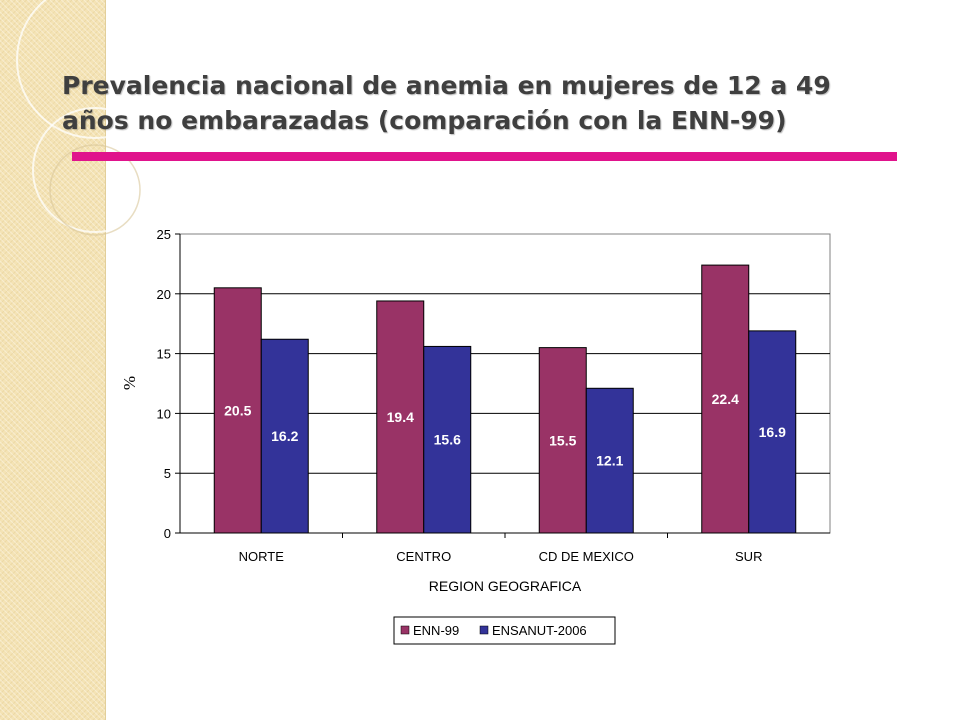 This screenshot has width=960, height=720. Describe the element at coordinates (88, 118) in the screenshot. I see `decorative-circles` at that location.